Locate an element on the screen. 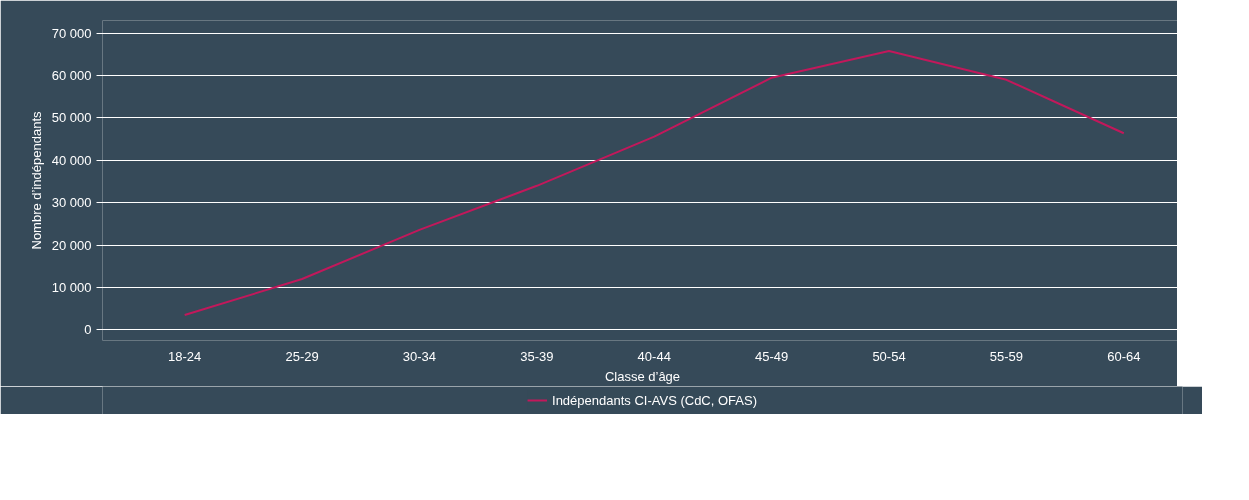  legend-label: Indépendants CI-AVS (CdC, OFAS) is located at coordinates (654, 400).